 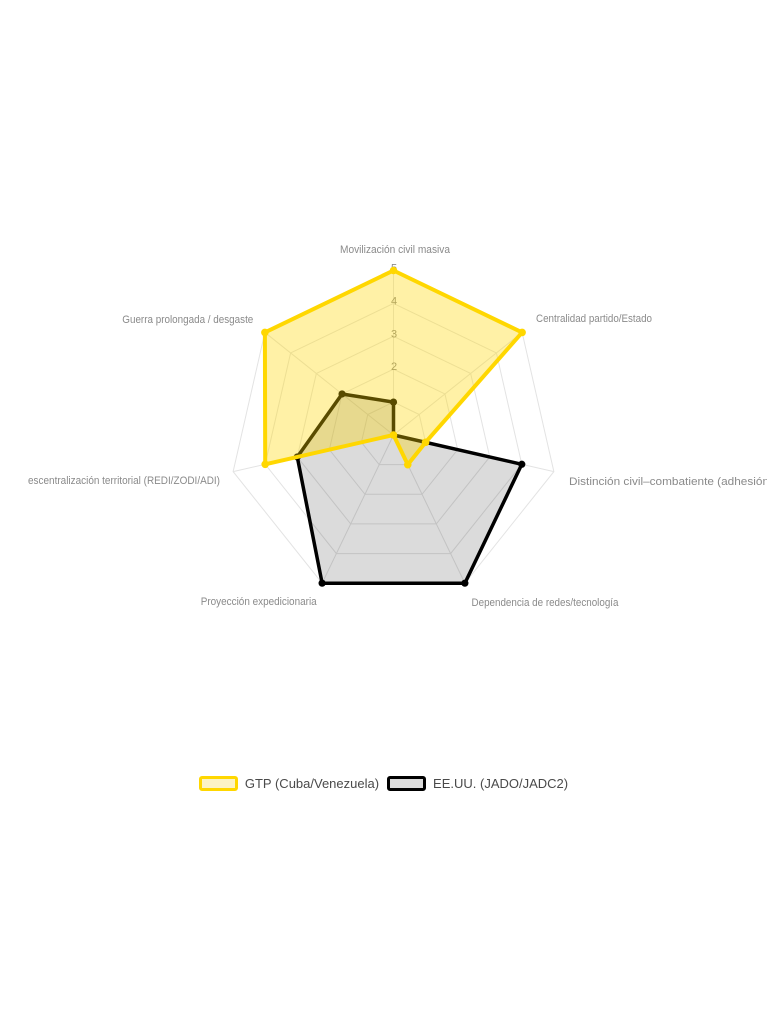 I want to click on chart-legend: GTP (Cuba/Venezuela) EE.UU. (JADO/JADC2), so click(x=383, y=783).